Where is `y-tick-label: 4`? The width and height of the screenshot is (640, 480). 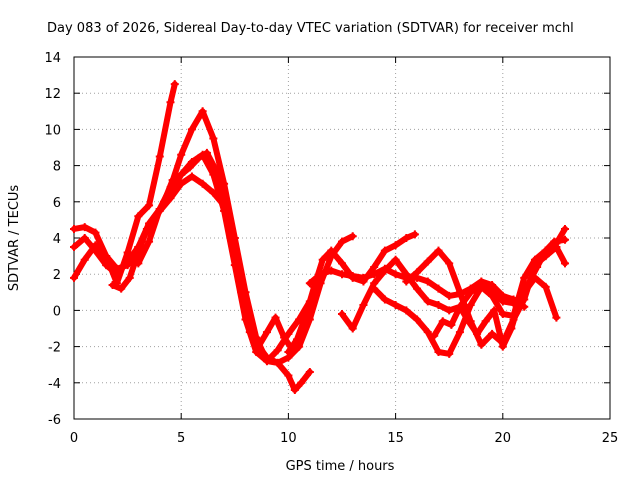
y-tick-label: 4 is located at coordinates (57, 239).